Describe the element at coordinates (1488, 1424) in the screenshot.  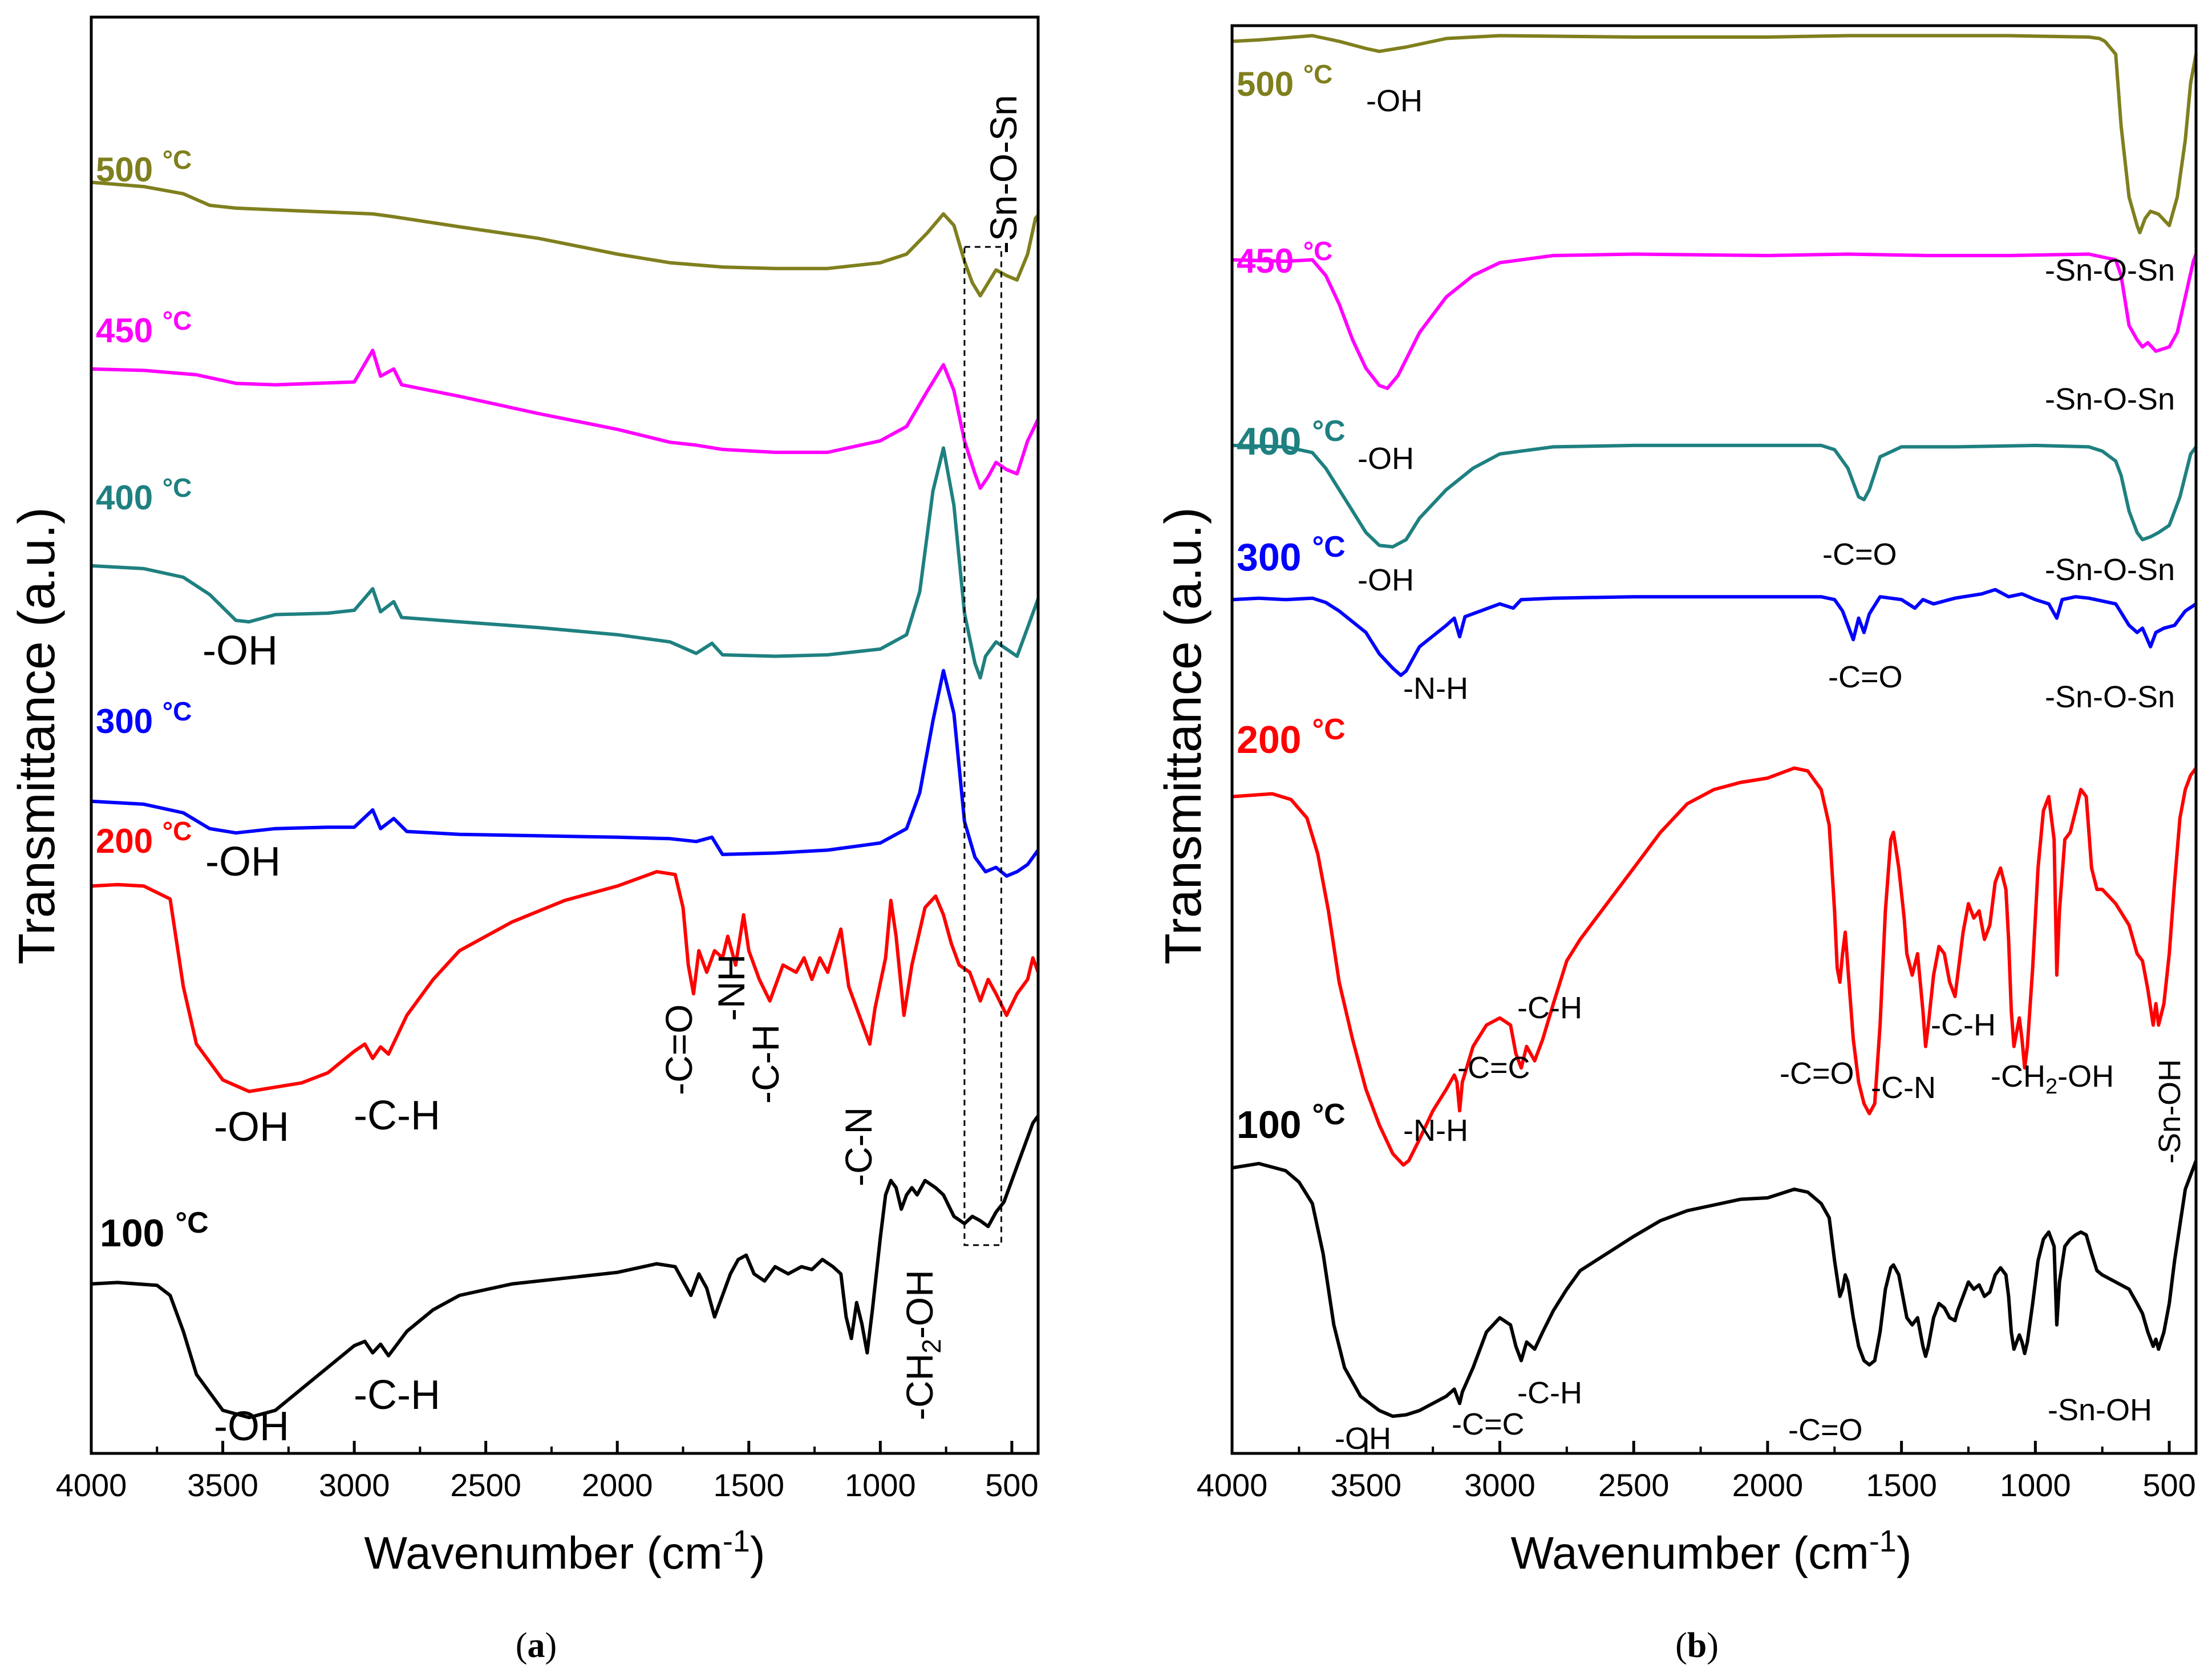
I see `b-ann-cc-100: -C=C` at that location.